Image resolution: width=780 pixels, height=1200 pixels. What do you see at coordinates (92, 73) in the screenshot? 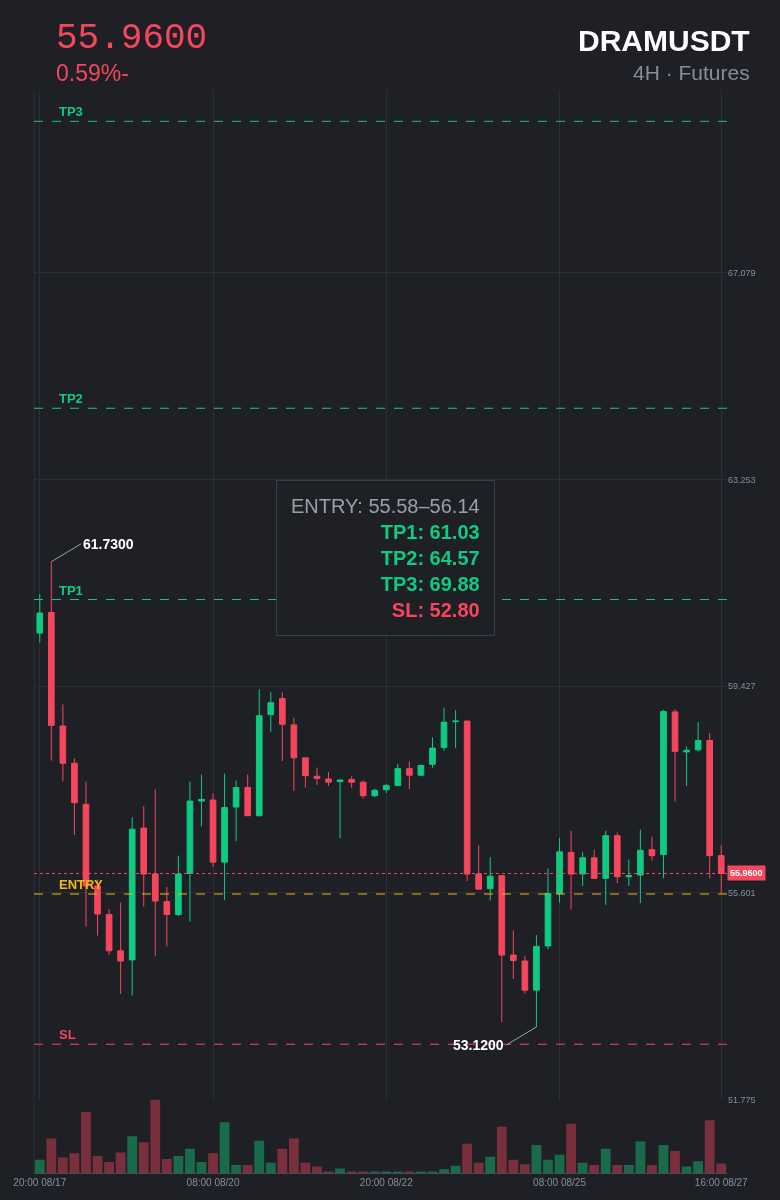
I see `text: 0.59%-` at bounding box center [92, 73].